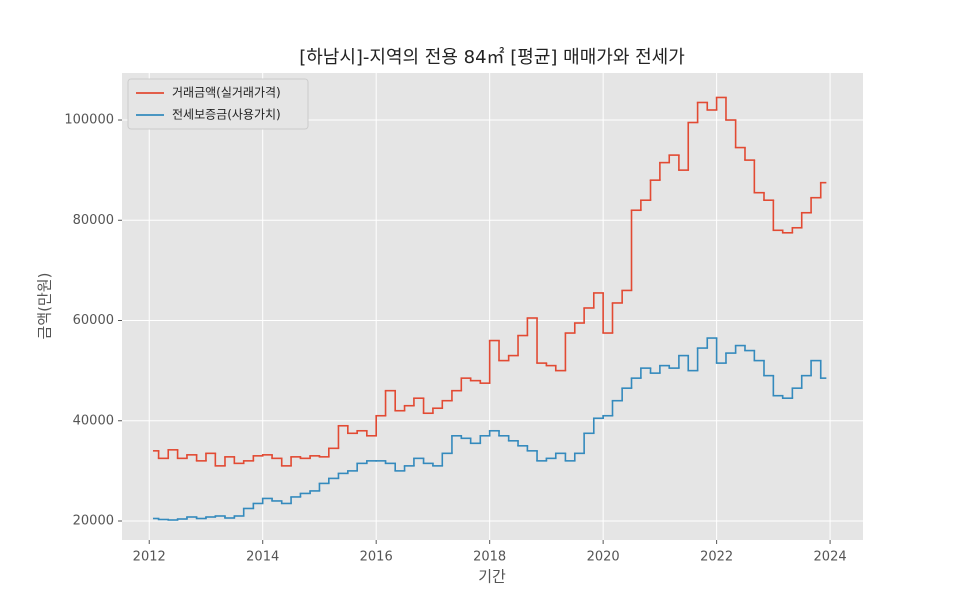  What do you see at coordinates (830, 557) in the screenshot?
I see `x-tick-label: 2024` at bounding box center [830, 557].